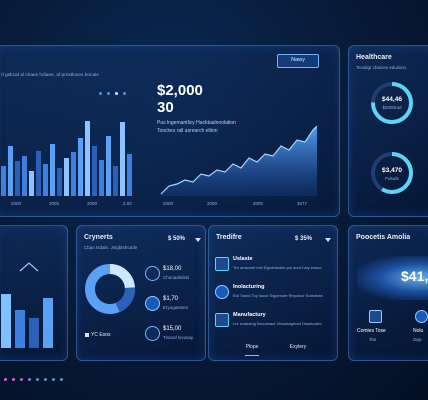 This screenshot has width=428, height=400. I want to click on tab-exylery: Exylery, so click(298, 348).